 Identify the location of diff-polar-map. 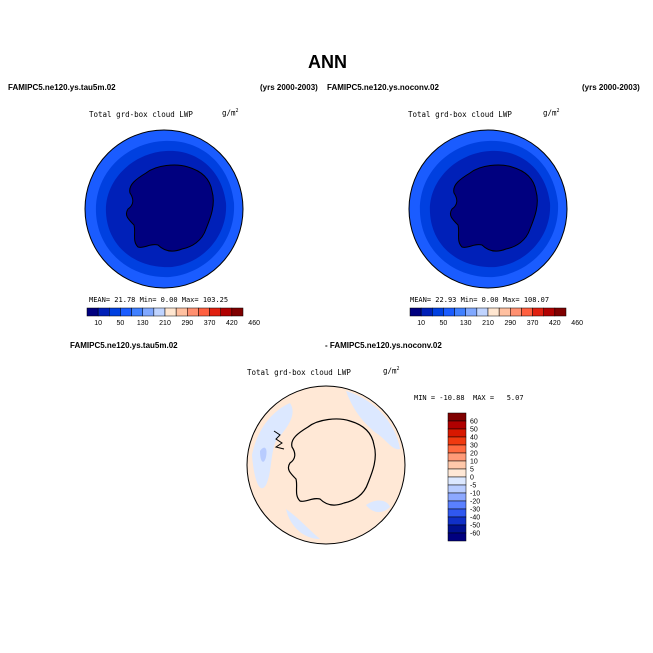
(326, 465).